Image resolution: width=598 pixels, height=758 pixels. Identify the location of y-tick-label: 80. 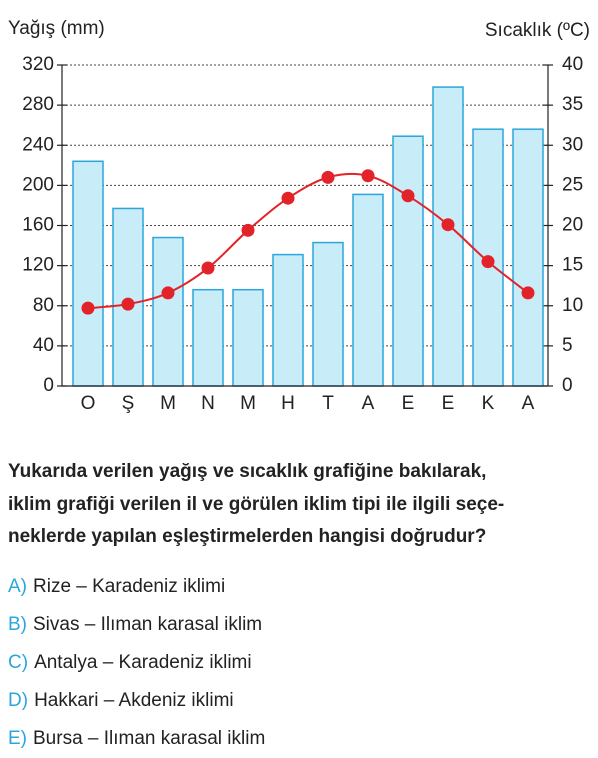
(43, 305).